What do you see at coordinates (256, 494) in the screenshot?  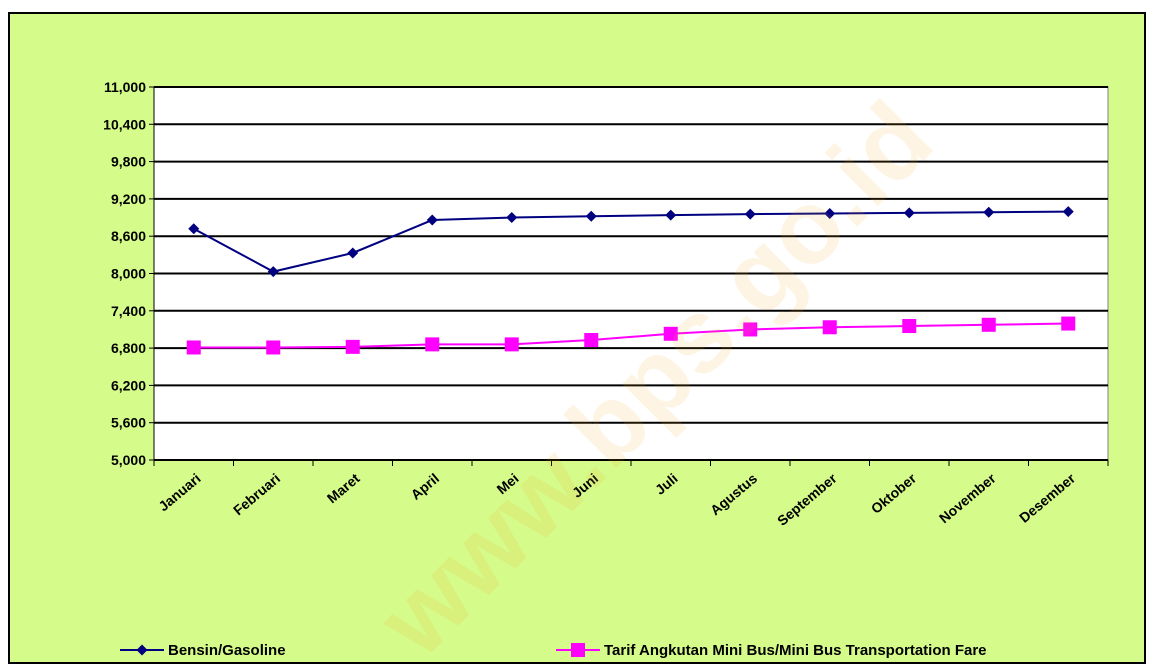 I see `x-tick-label: Februari` at bounding box center [256, 494].